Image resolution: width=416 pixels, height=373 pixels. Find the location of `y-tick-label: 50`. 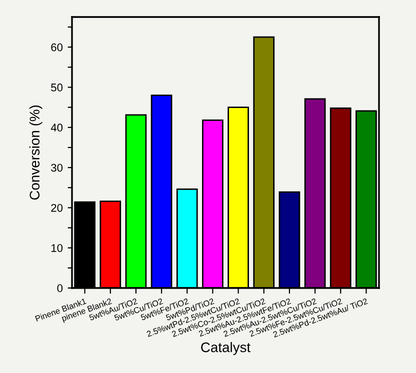

y-tick-label: 50 is located at coordinates (57, 88).